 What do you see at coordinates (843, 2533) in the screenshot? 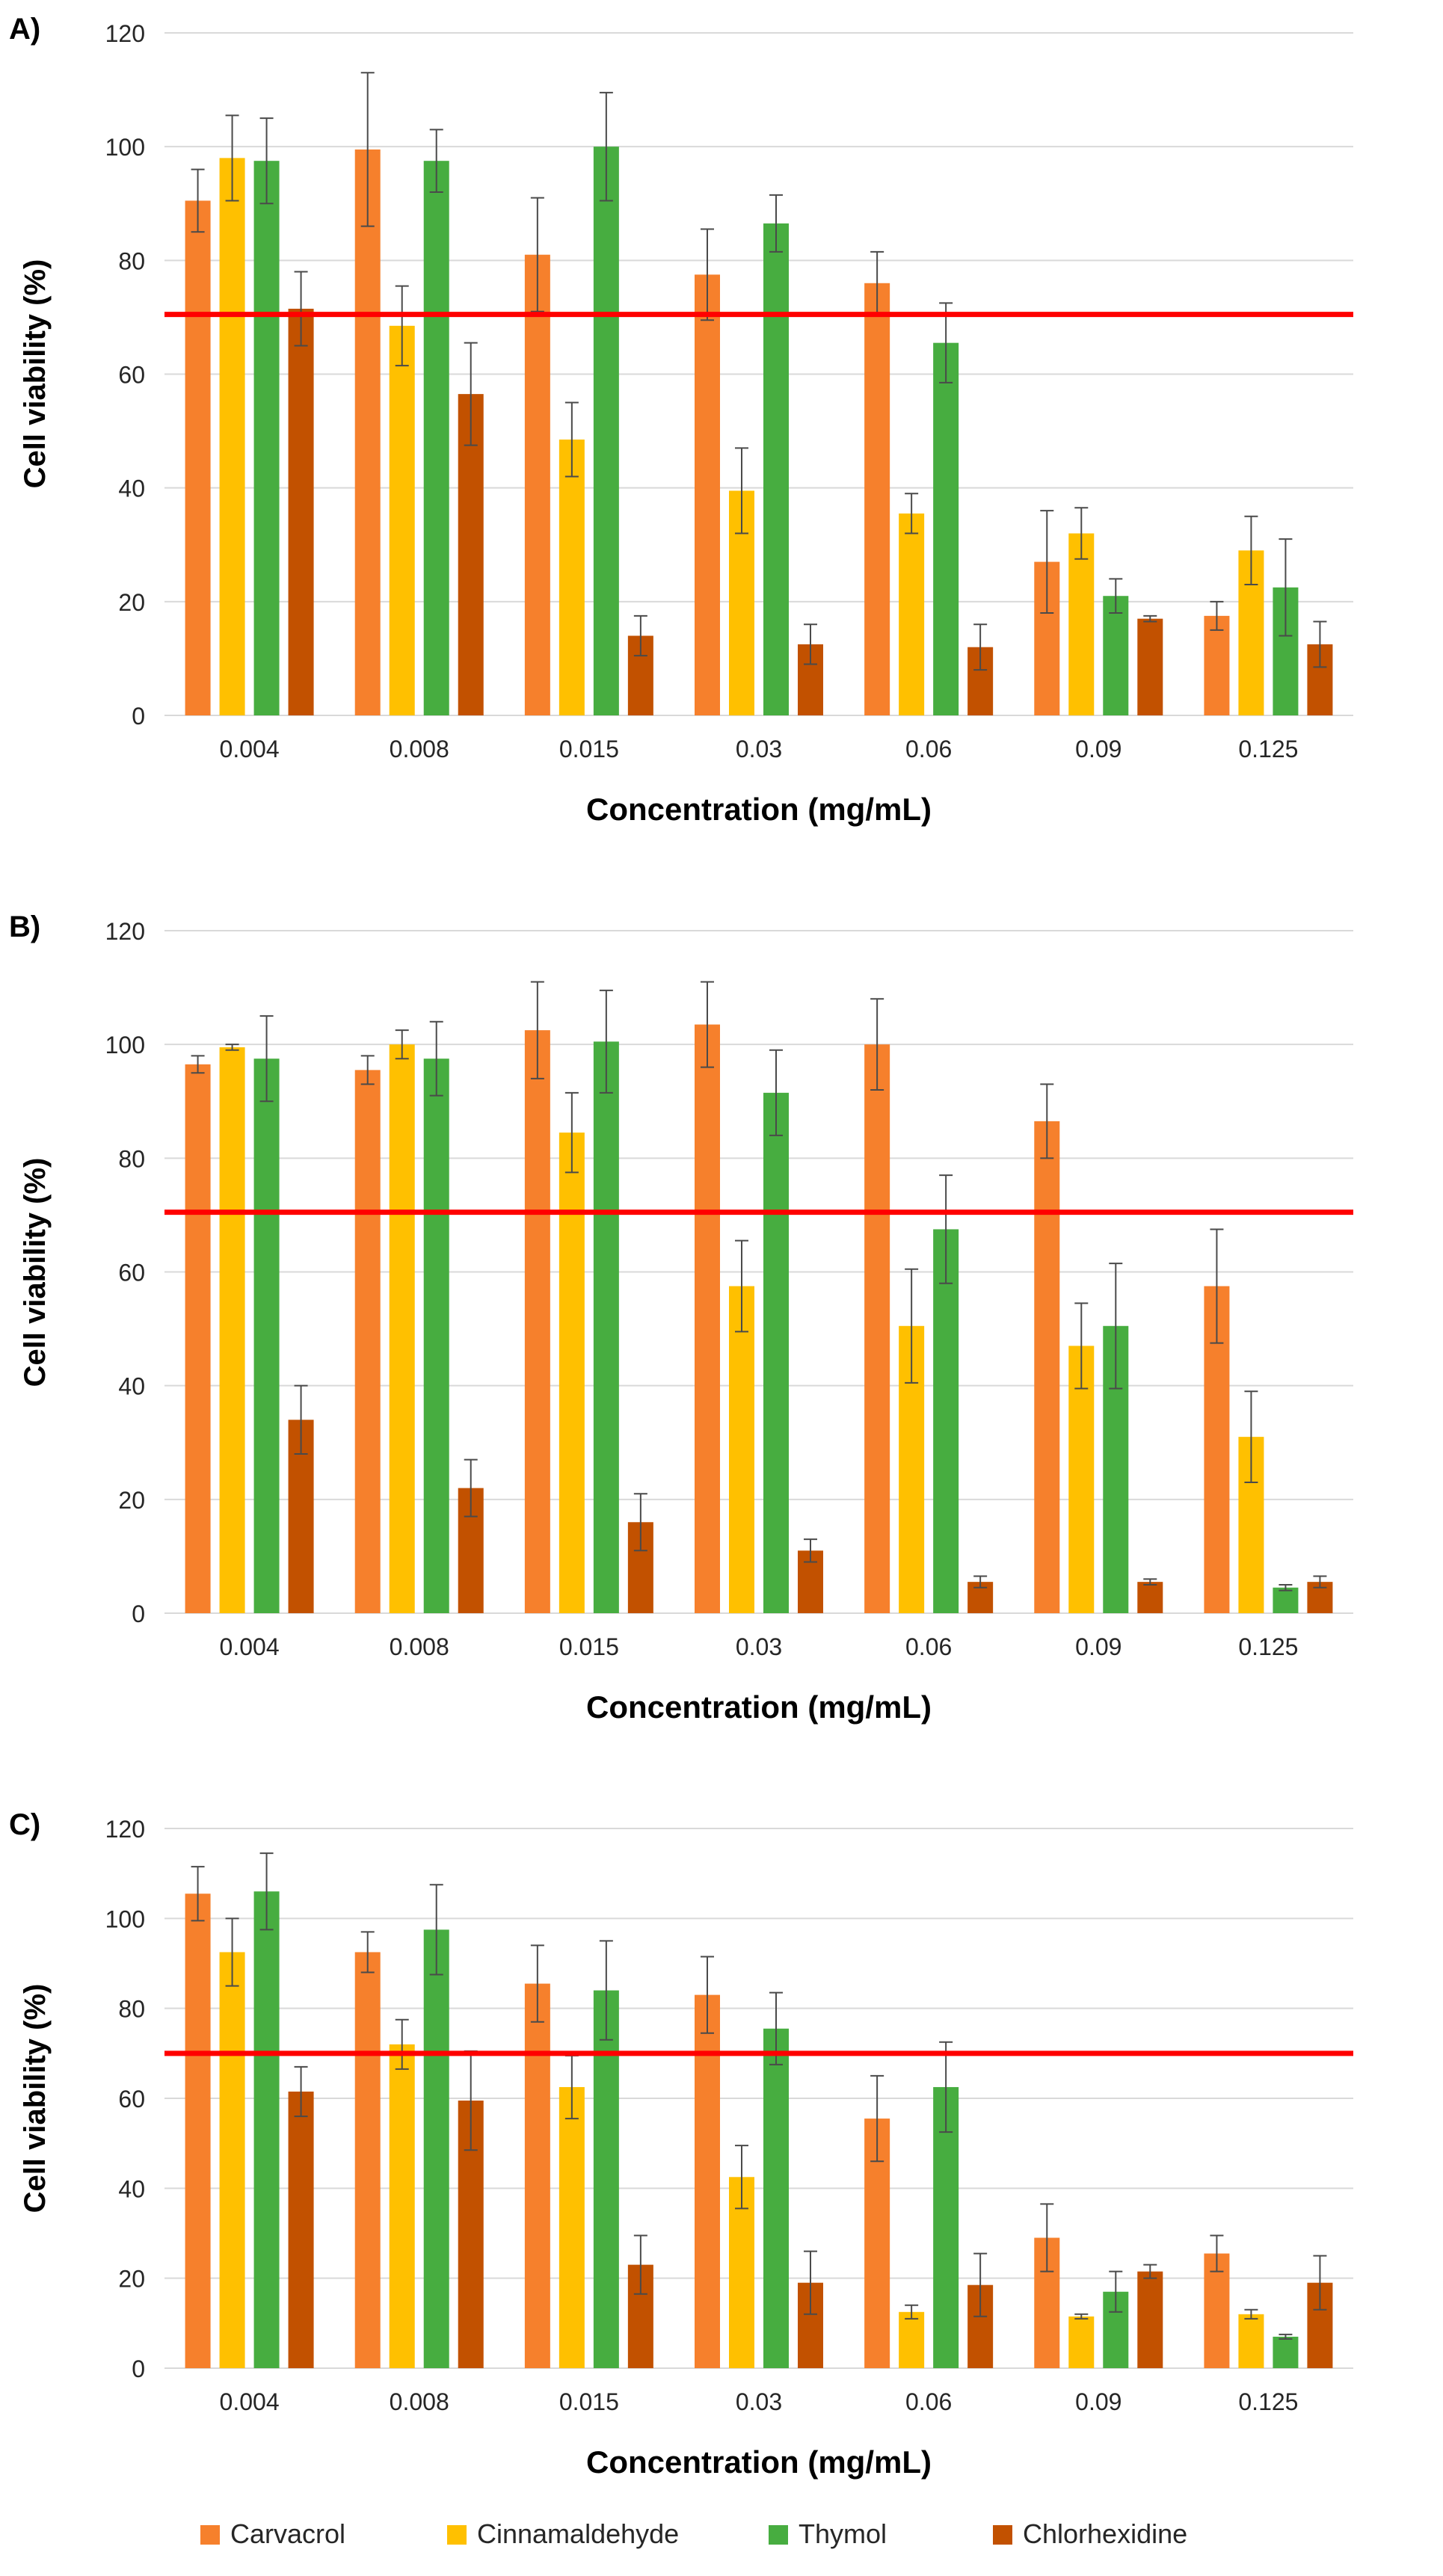
I see `legend-label: Thymol` at bounding box center [843, 2533].